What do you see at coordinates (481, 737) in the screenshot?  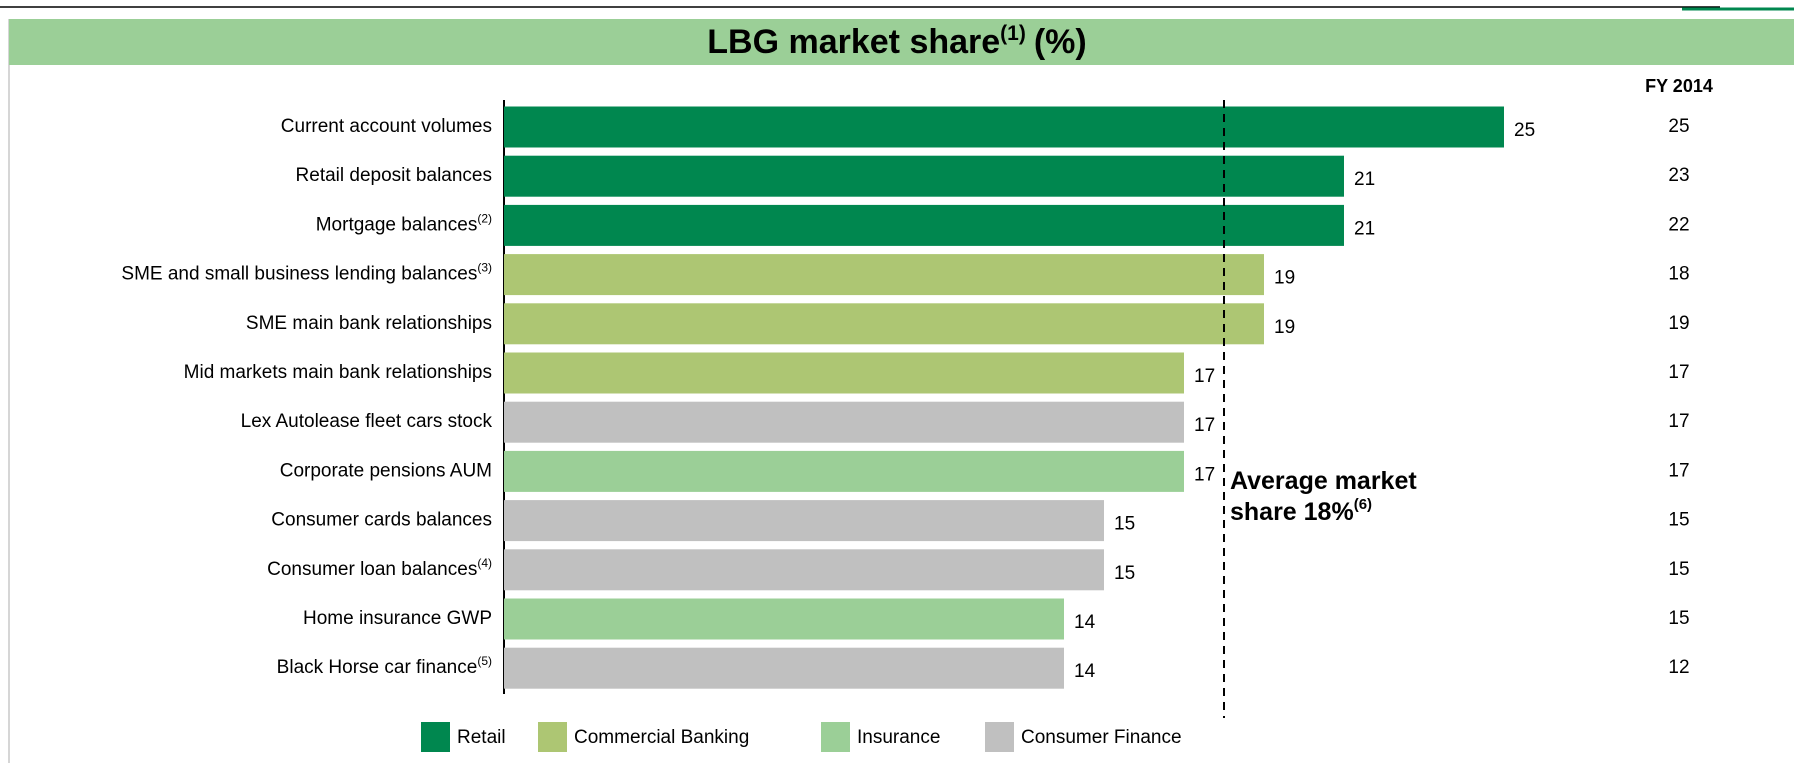 I see `legend-label: Retail` at bounding box center [481, 737].